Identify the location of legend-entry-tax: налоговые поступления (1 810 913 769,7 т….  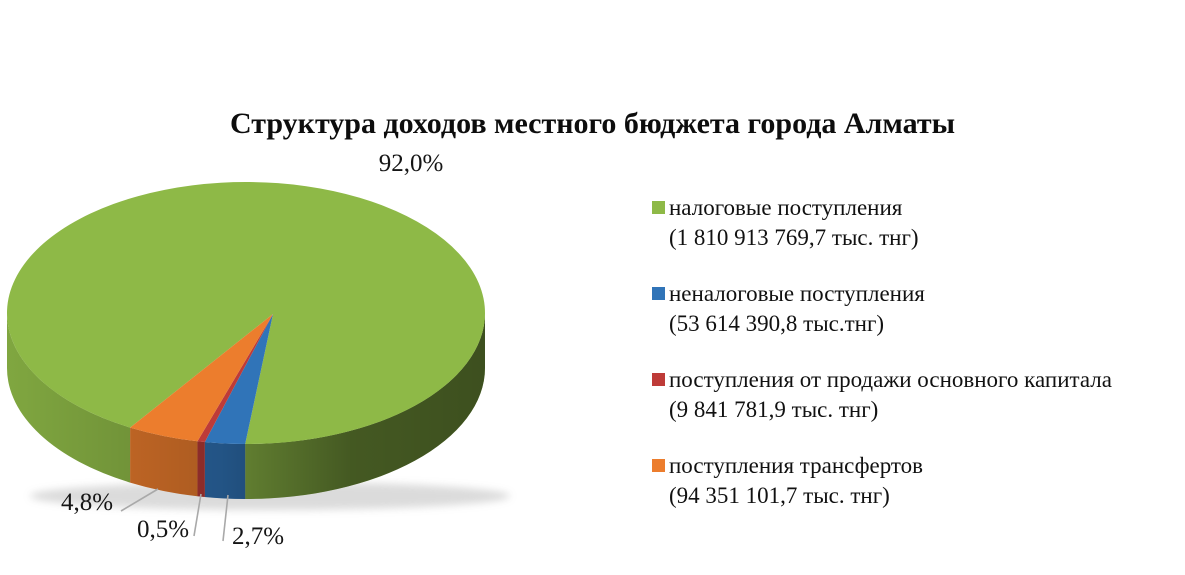
(882, 223).